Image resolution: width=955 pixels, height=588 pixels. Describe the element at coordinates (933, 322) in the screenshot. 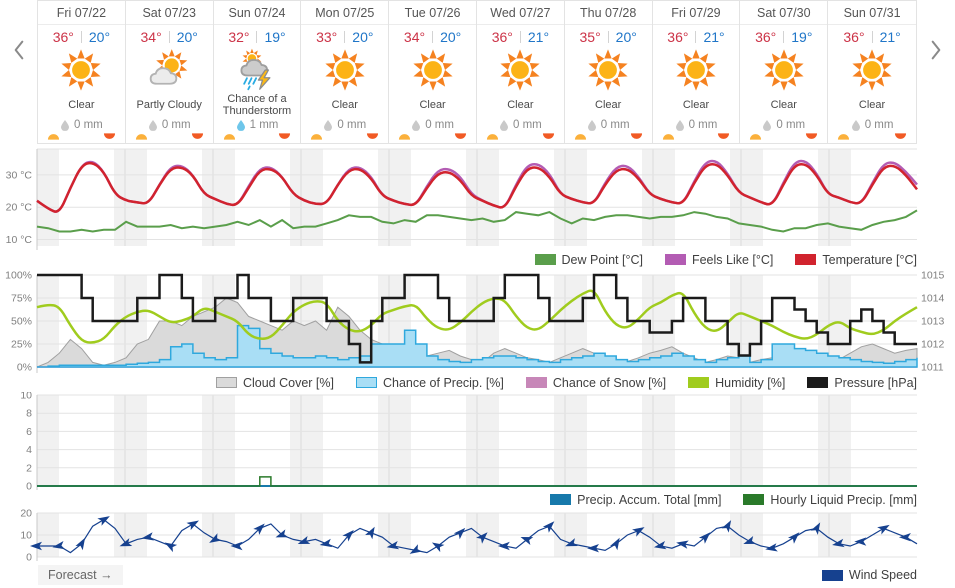

I see `svg-text: 1013` at that location.